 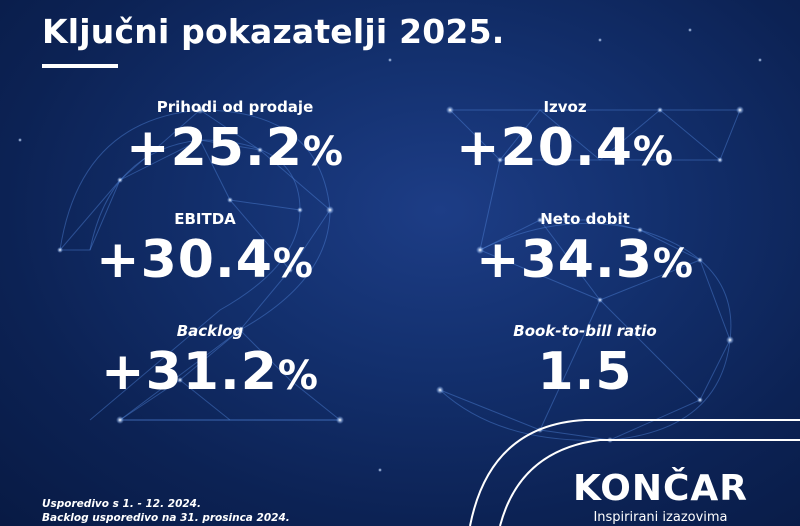 I want to click on metric-net-profit: Neto dobit +34.3%, so click(x=585, y=251).